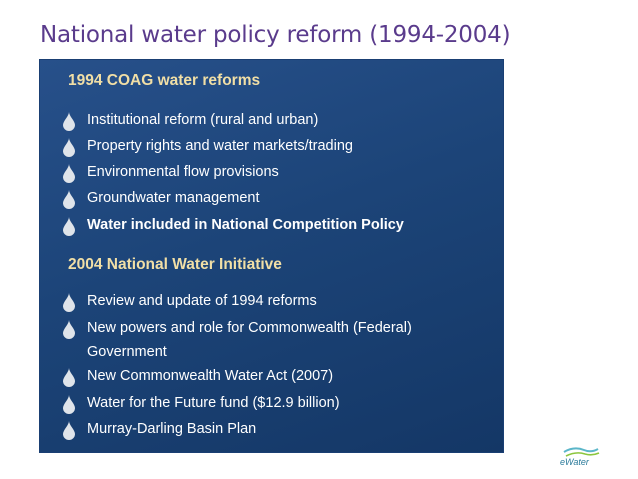 Image resolution: width=638 pixels, height=479 pixels. I want to click on list-item-text-continued: Government, so click(127, 352).